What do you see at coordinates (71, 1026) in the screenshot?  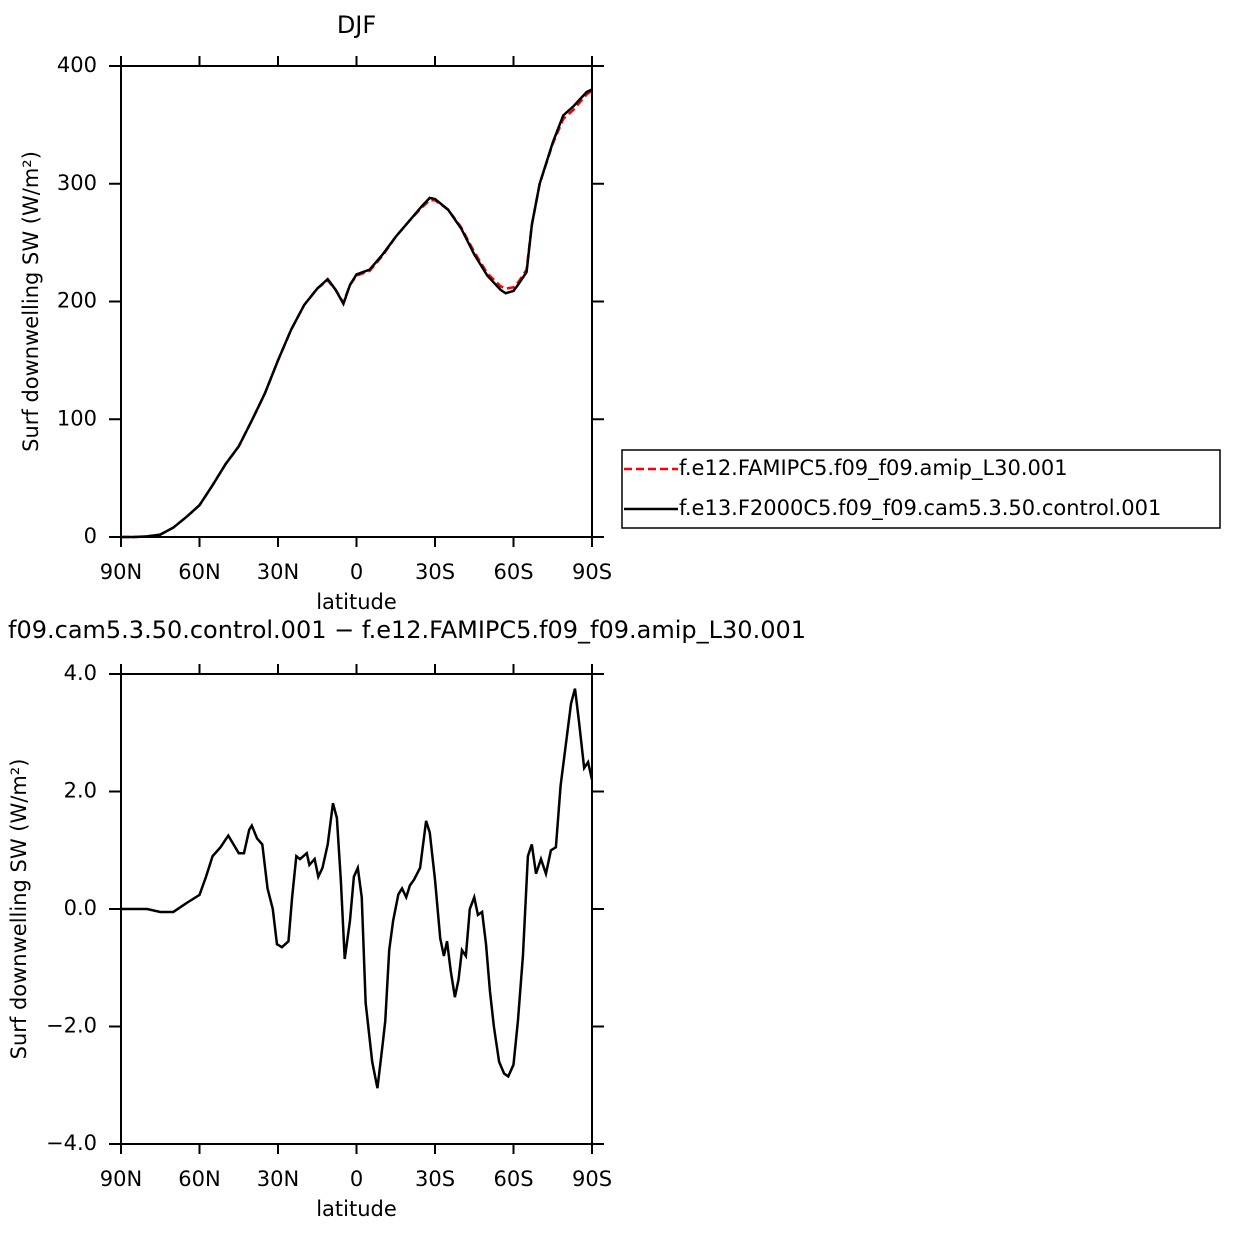 I see `y-tick-label: −2.0` at bounding box center [71, 1026].